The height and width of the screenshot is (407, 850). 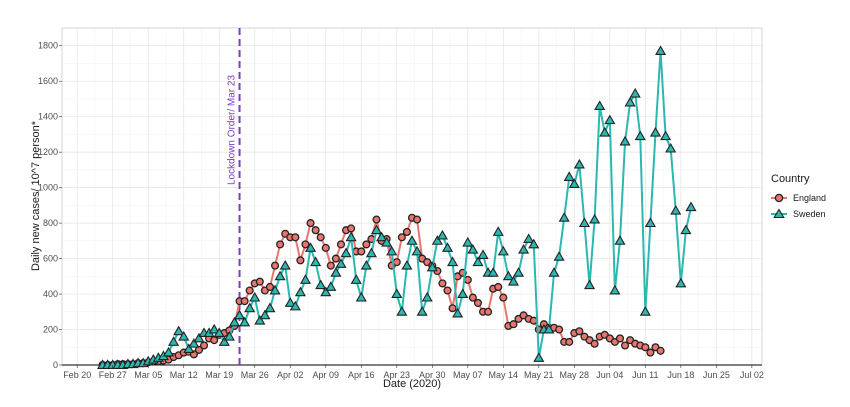 I want to click on y-tick-label: 1200, so click(x=48, y=152).